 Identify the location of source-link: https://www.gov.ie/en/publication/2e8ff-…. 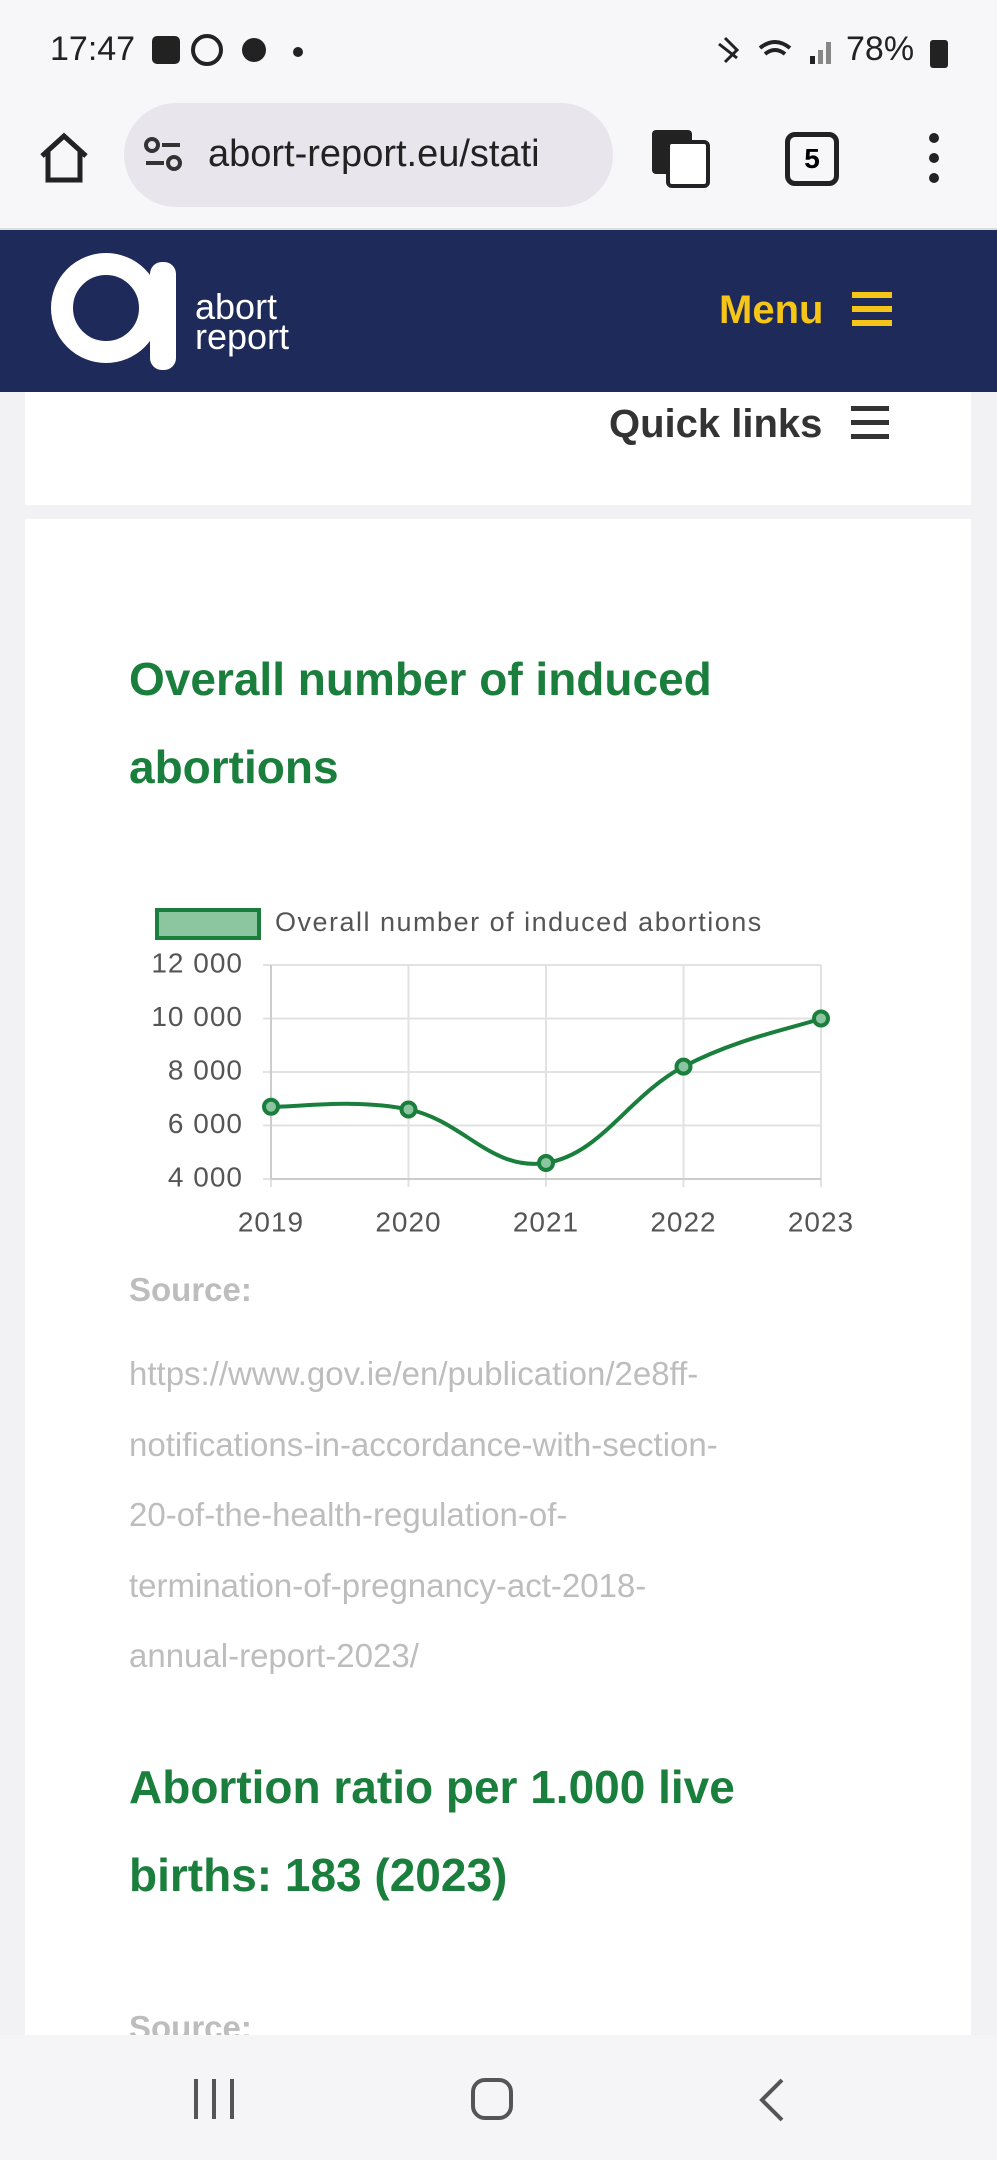
(423, 1515).